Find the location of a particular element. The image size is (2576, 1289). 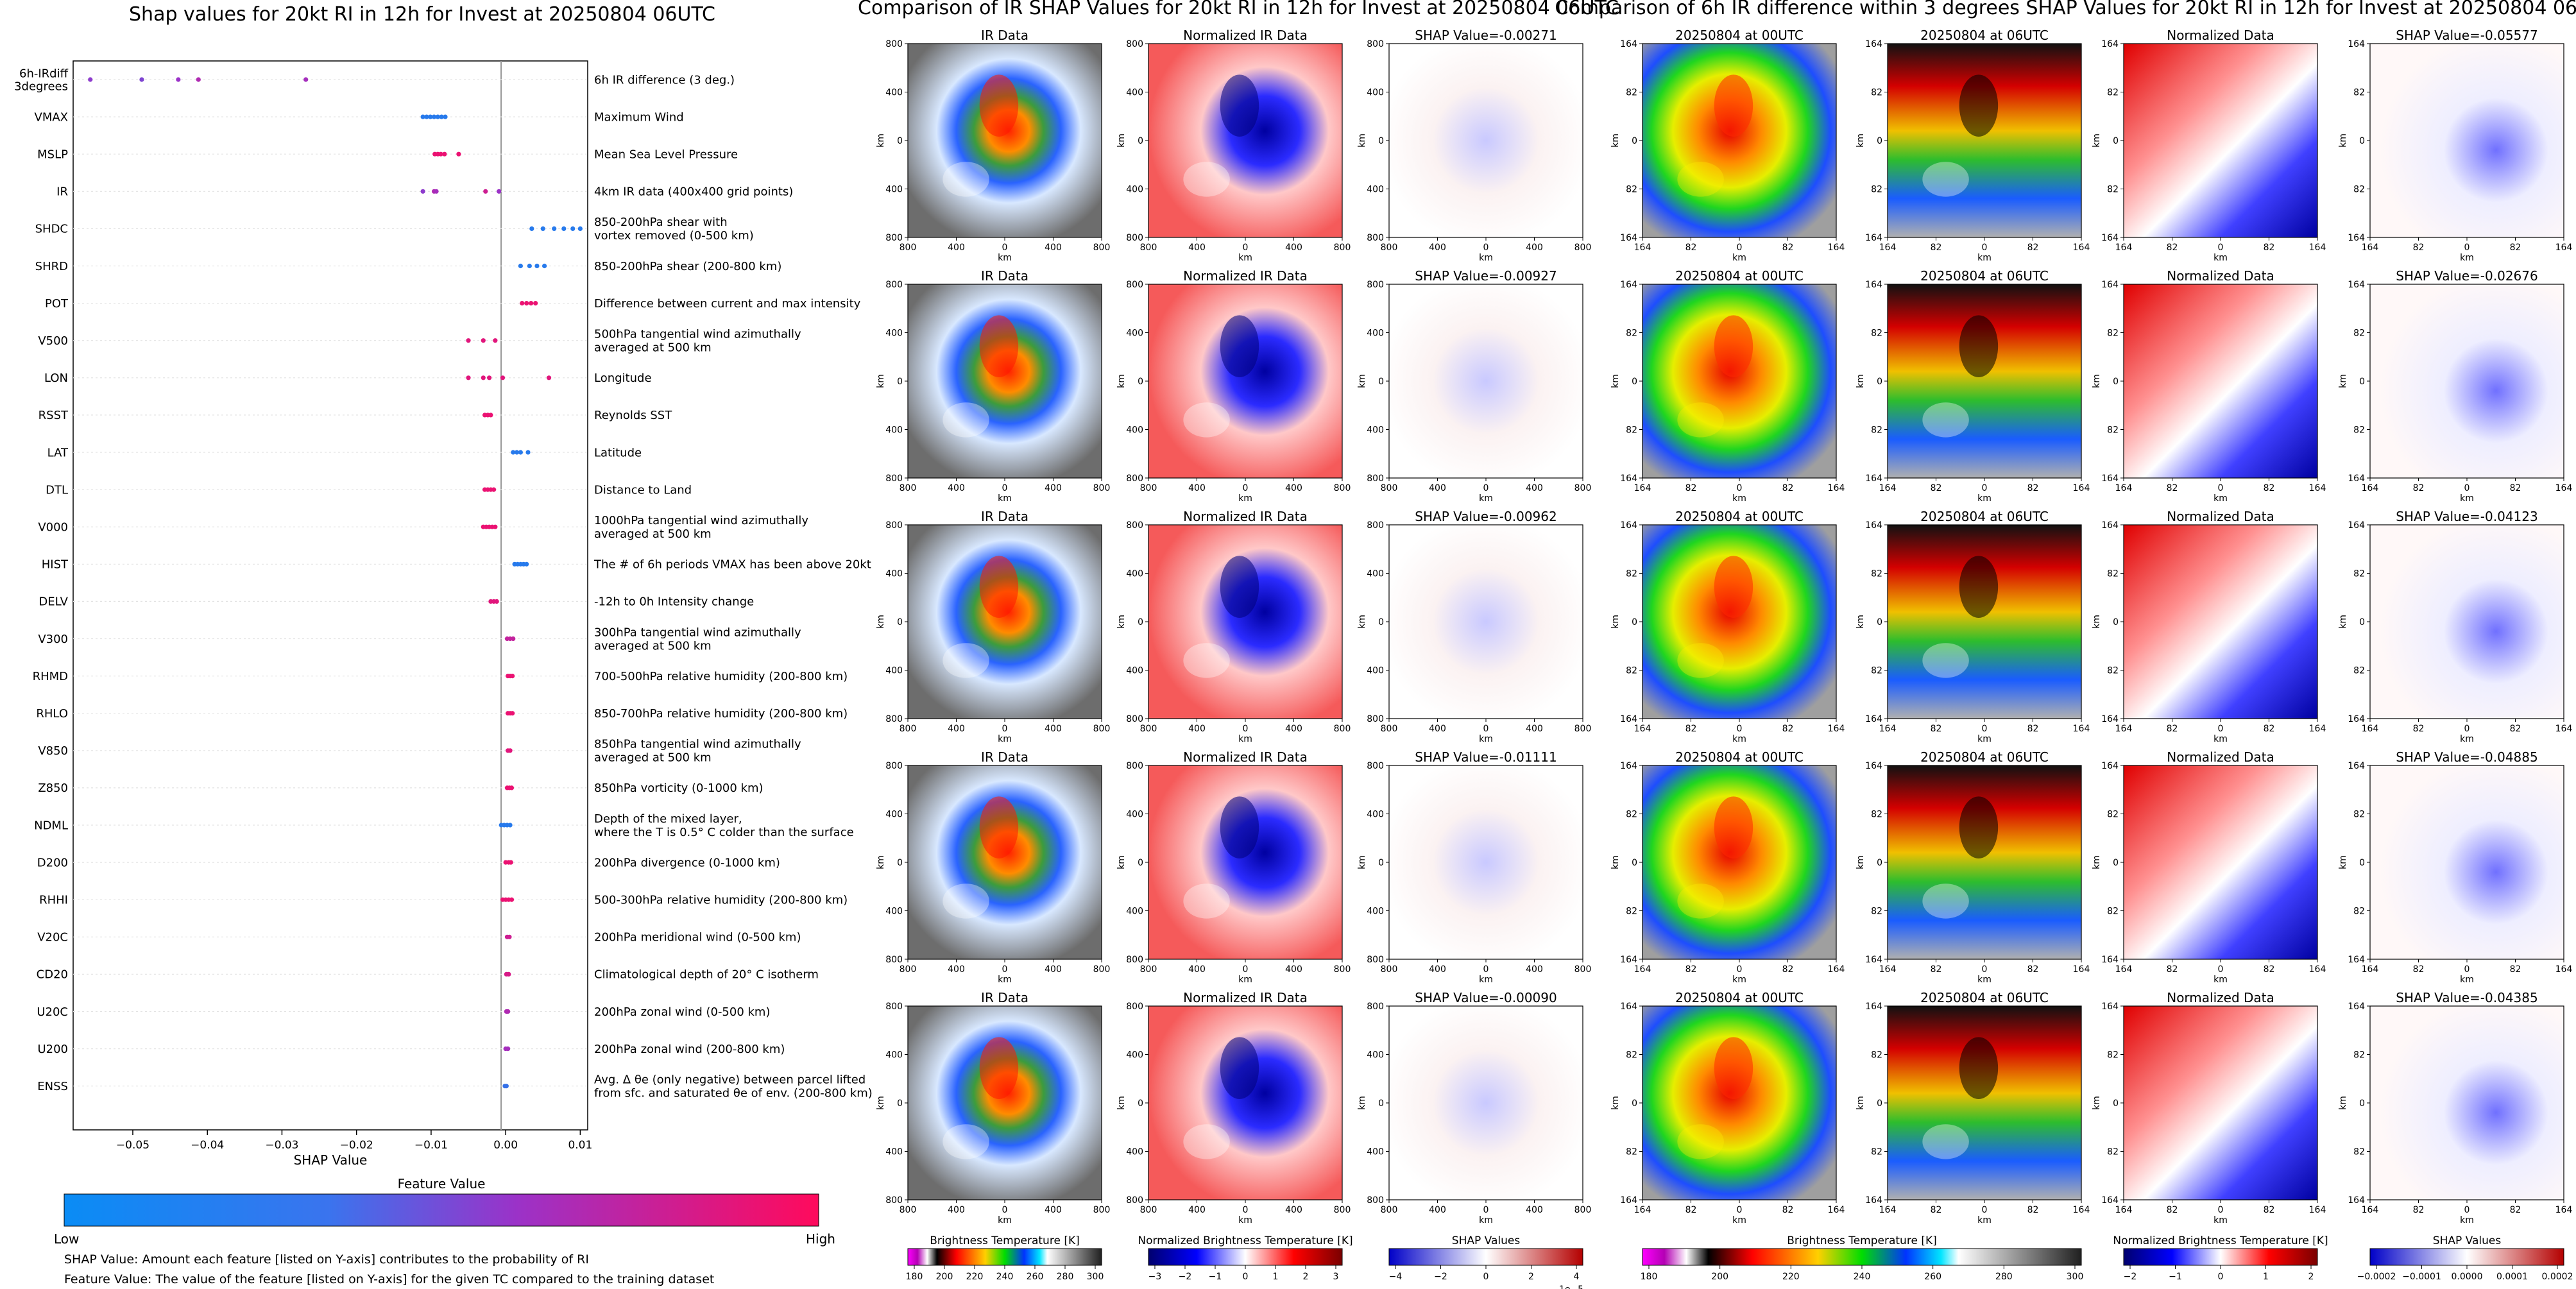

colorbar-tick-label: 0.0001 is located at coordinates (2512, 1277).